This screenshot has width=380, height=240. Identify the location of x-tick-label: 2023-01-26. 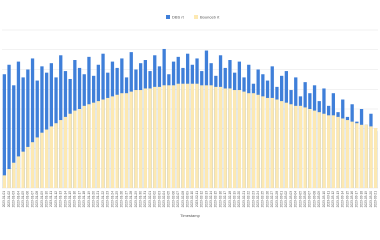
(122, 199).